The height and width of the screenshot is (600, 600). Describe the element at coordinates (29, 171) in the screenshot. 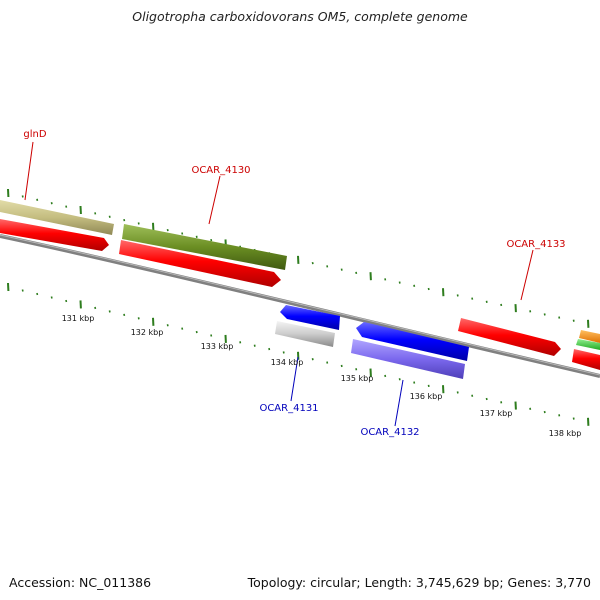

I see `label-leader-glnD` at that location.